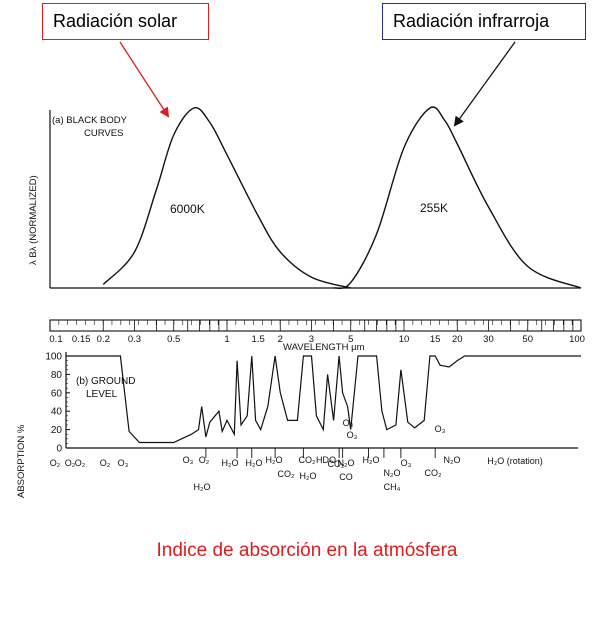 The height and width of the screenshot is (618, 614). What do you see at coordinates (59, 449) in the screenshot?
I see `y-tick-label: 0` at bounding box center [59, 449].